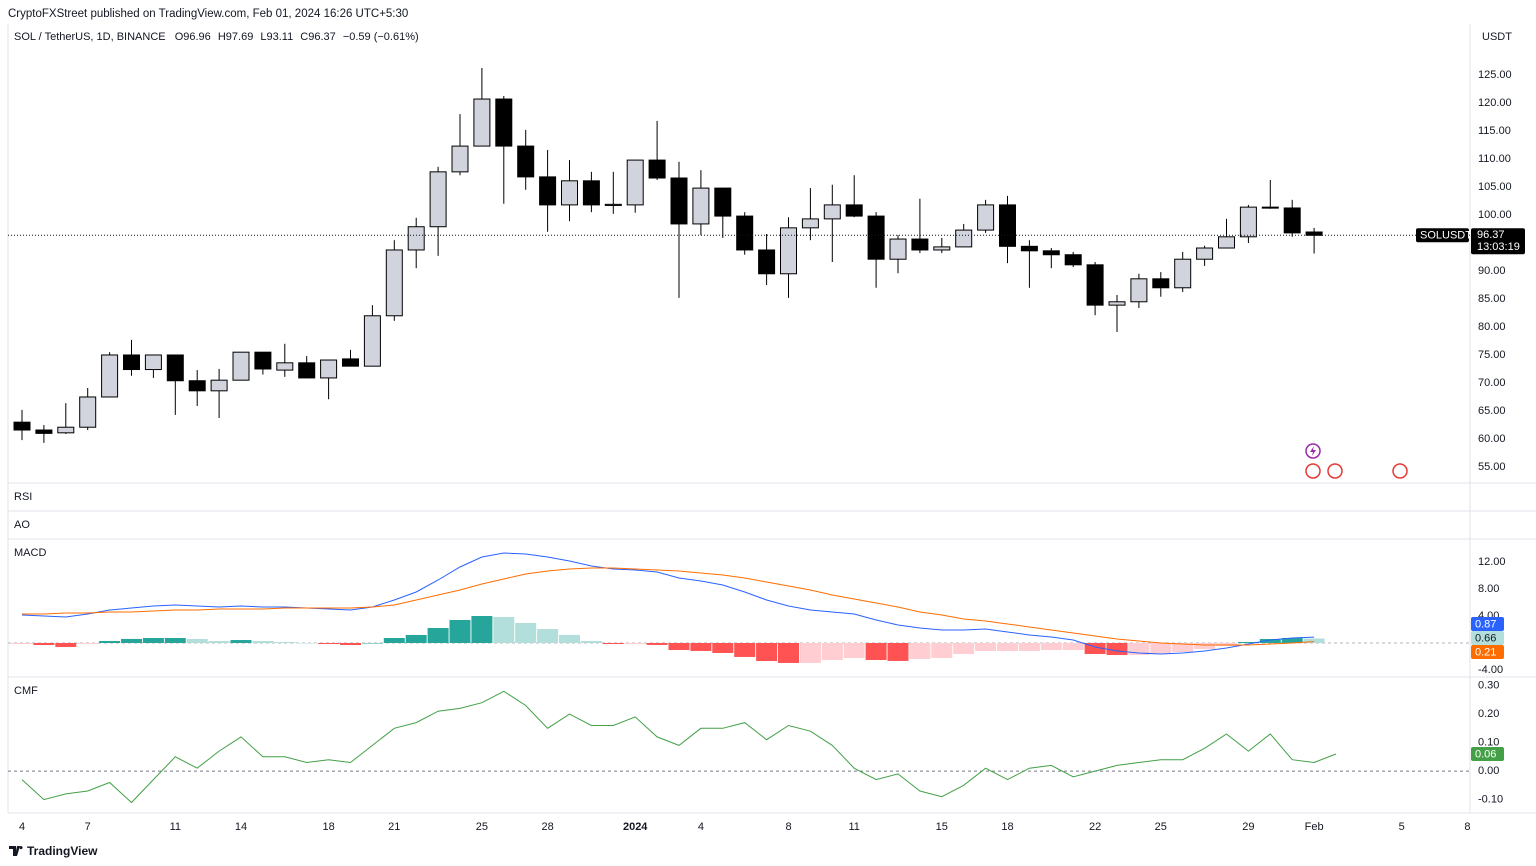 The width and height of the screenshot is (1536, 866). What do you see at coordinates (1488, 685) in the screenshot?
I see `y-tick-label: 0.30` at bounding box center [1488, 685].